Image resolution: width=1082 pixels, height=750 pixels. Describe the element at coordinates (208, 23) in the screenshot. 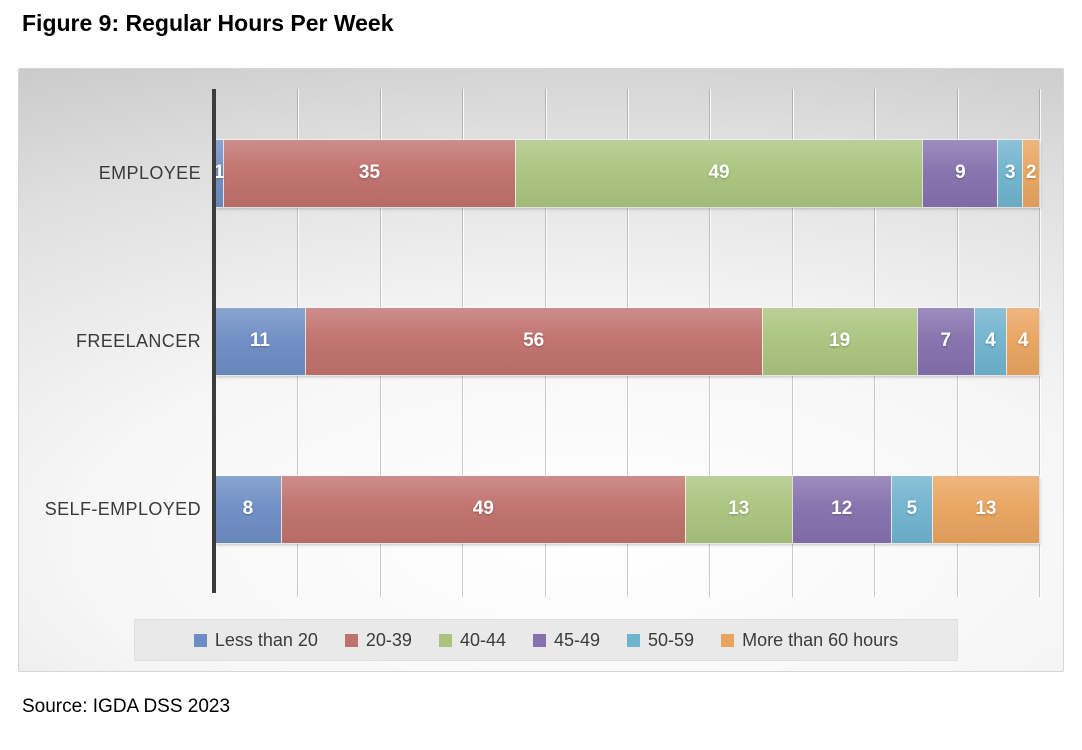

I see `figure-title: Figure 9: Regular Hours Per Week` at that location.